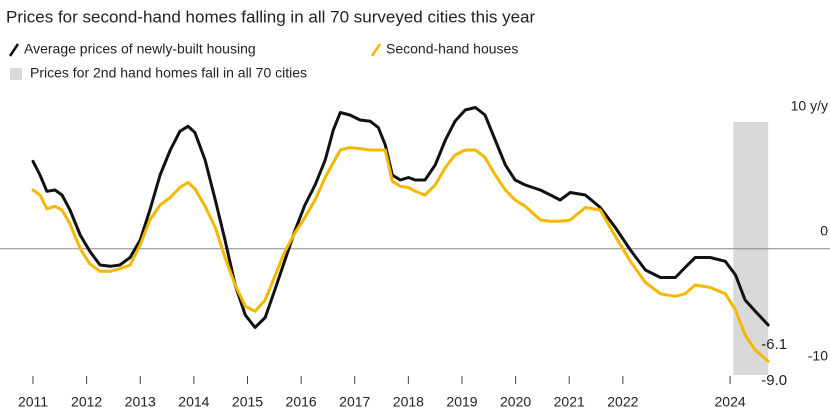 The image size is (830, 415). Describe the element at coordinates (452, 49) in the screenshot. I see `legend-label: Second-hand houses` at that location.